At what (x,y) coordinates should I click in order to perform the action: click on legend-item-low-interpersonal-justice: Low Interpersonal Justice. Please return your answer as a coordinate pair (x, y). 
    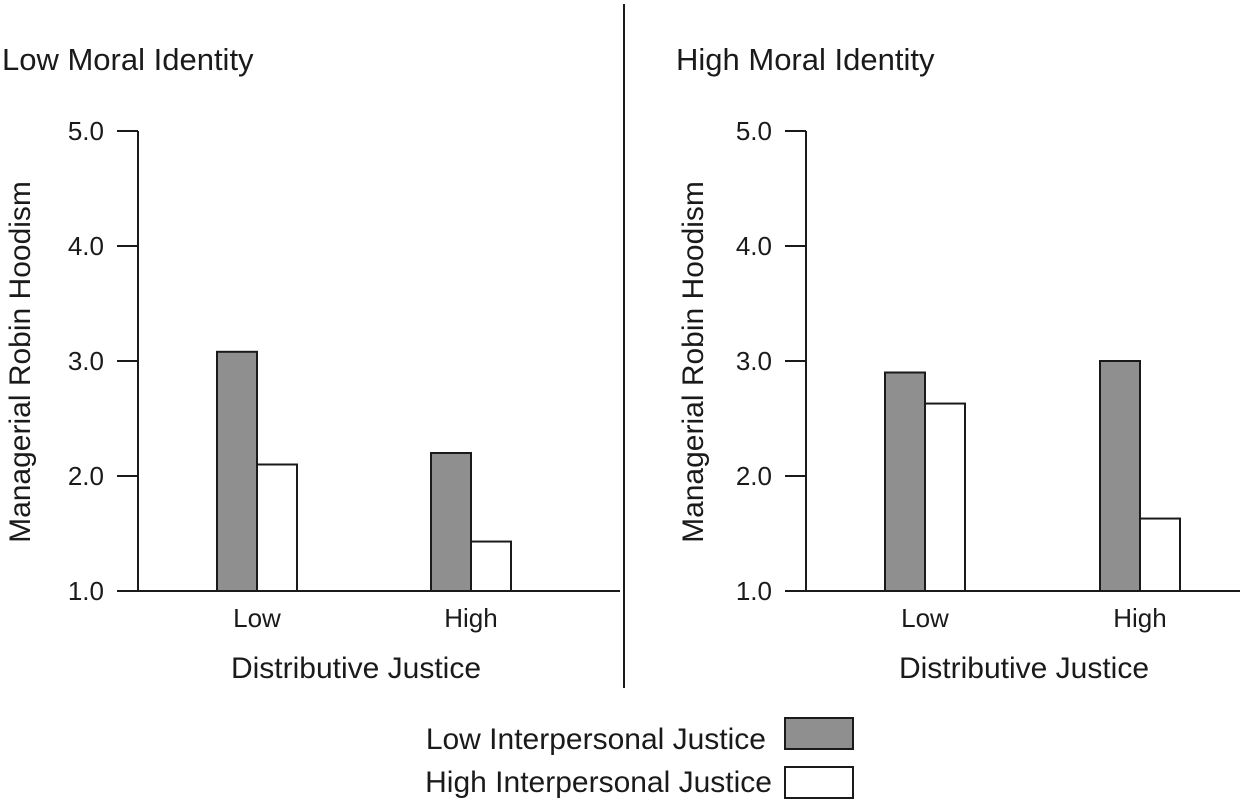
    Looking at the image, I should click on (640, 736).